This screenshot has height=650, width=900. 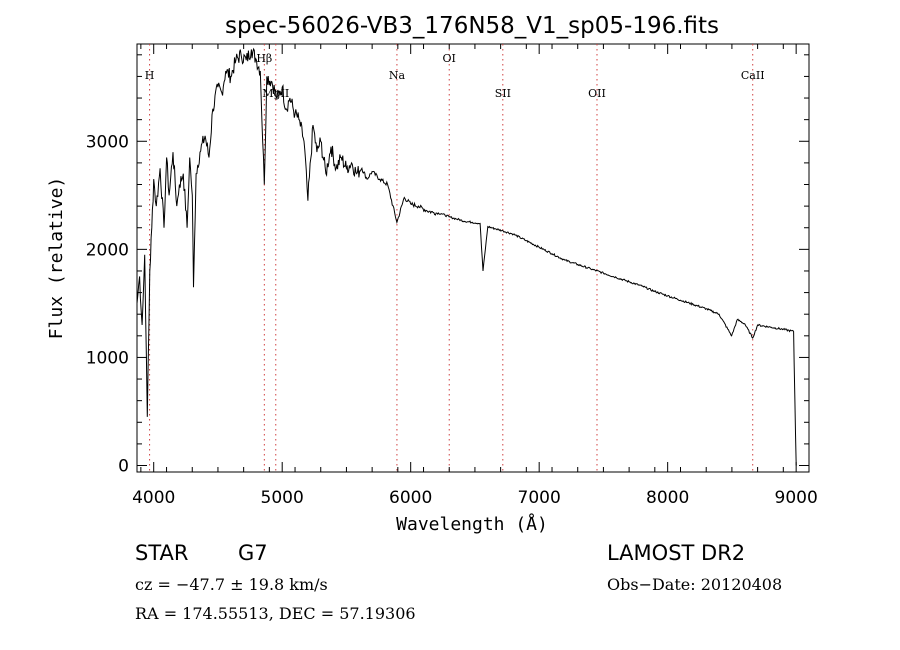 What do you see at coordinates (56, 258) in the screenshot?
I see `y-axis-label: Flux (relative)` at bounding box center [56, 258].